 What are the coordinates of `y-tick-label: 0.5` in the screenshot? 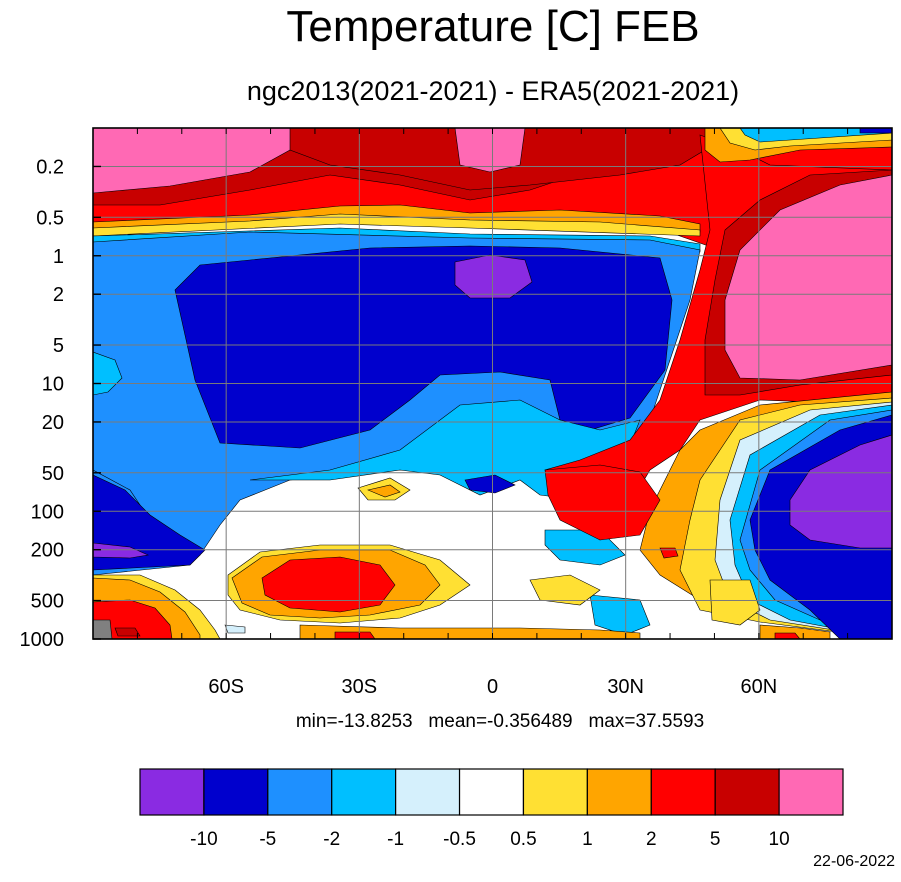 It's located at (50, 218).